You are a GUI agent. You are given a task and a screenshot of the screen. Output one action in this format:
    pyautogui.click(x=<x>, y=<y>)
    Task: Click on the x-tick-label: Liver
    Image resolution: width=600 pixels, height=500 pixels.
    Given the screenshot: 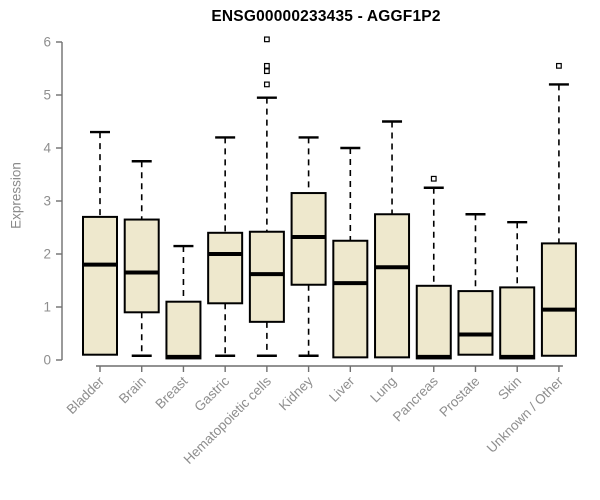 What is the action you would take?
    pyautogui.click(x=342, y=389)
    